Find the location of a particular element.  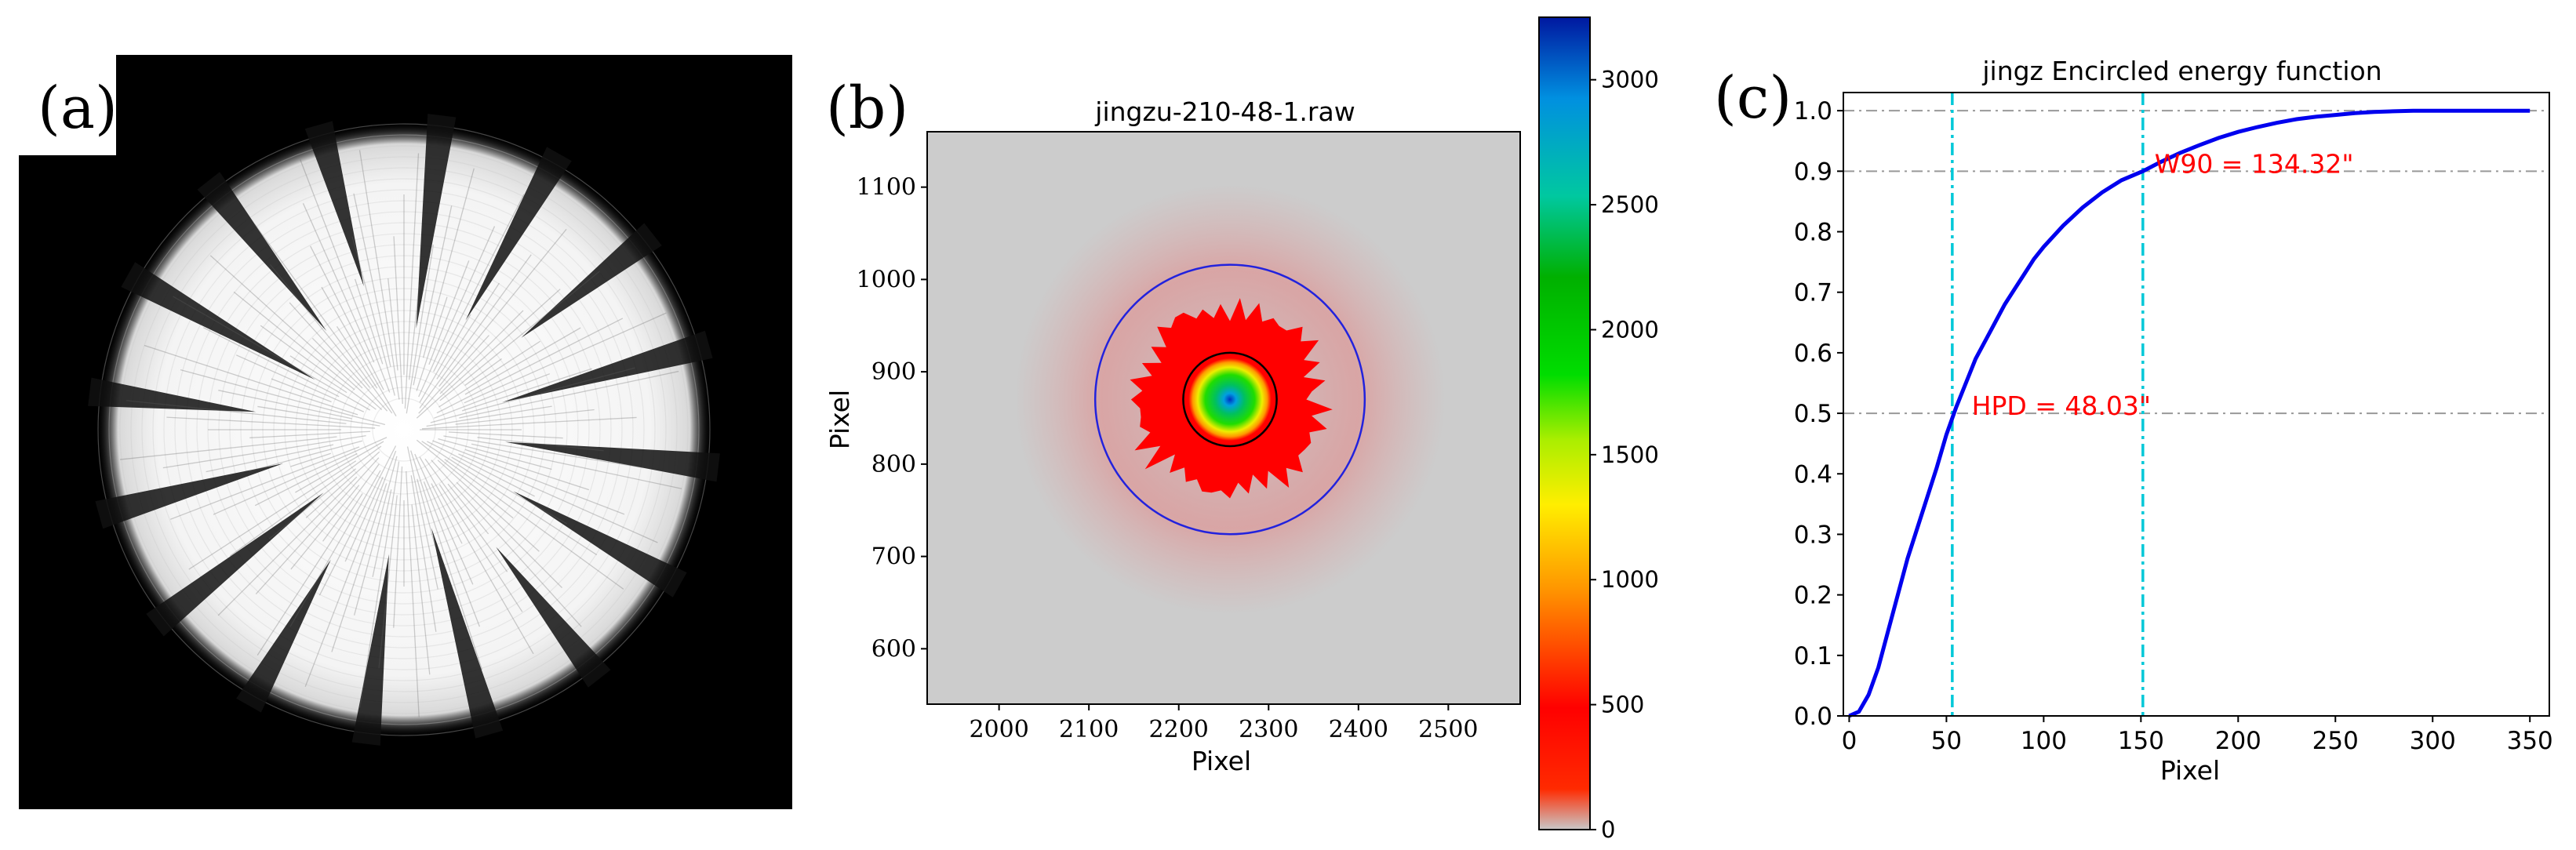

heatmap-y-tick-label: 600 is located at coordinates (893, 649).